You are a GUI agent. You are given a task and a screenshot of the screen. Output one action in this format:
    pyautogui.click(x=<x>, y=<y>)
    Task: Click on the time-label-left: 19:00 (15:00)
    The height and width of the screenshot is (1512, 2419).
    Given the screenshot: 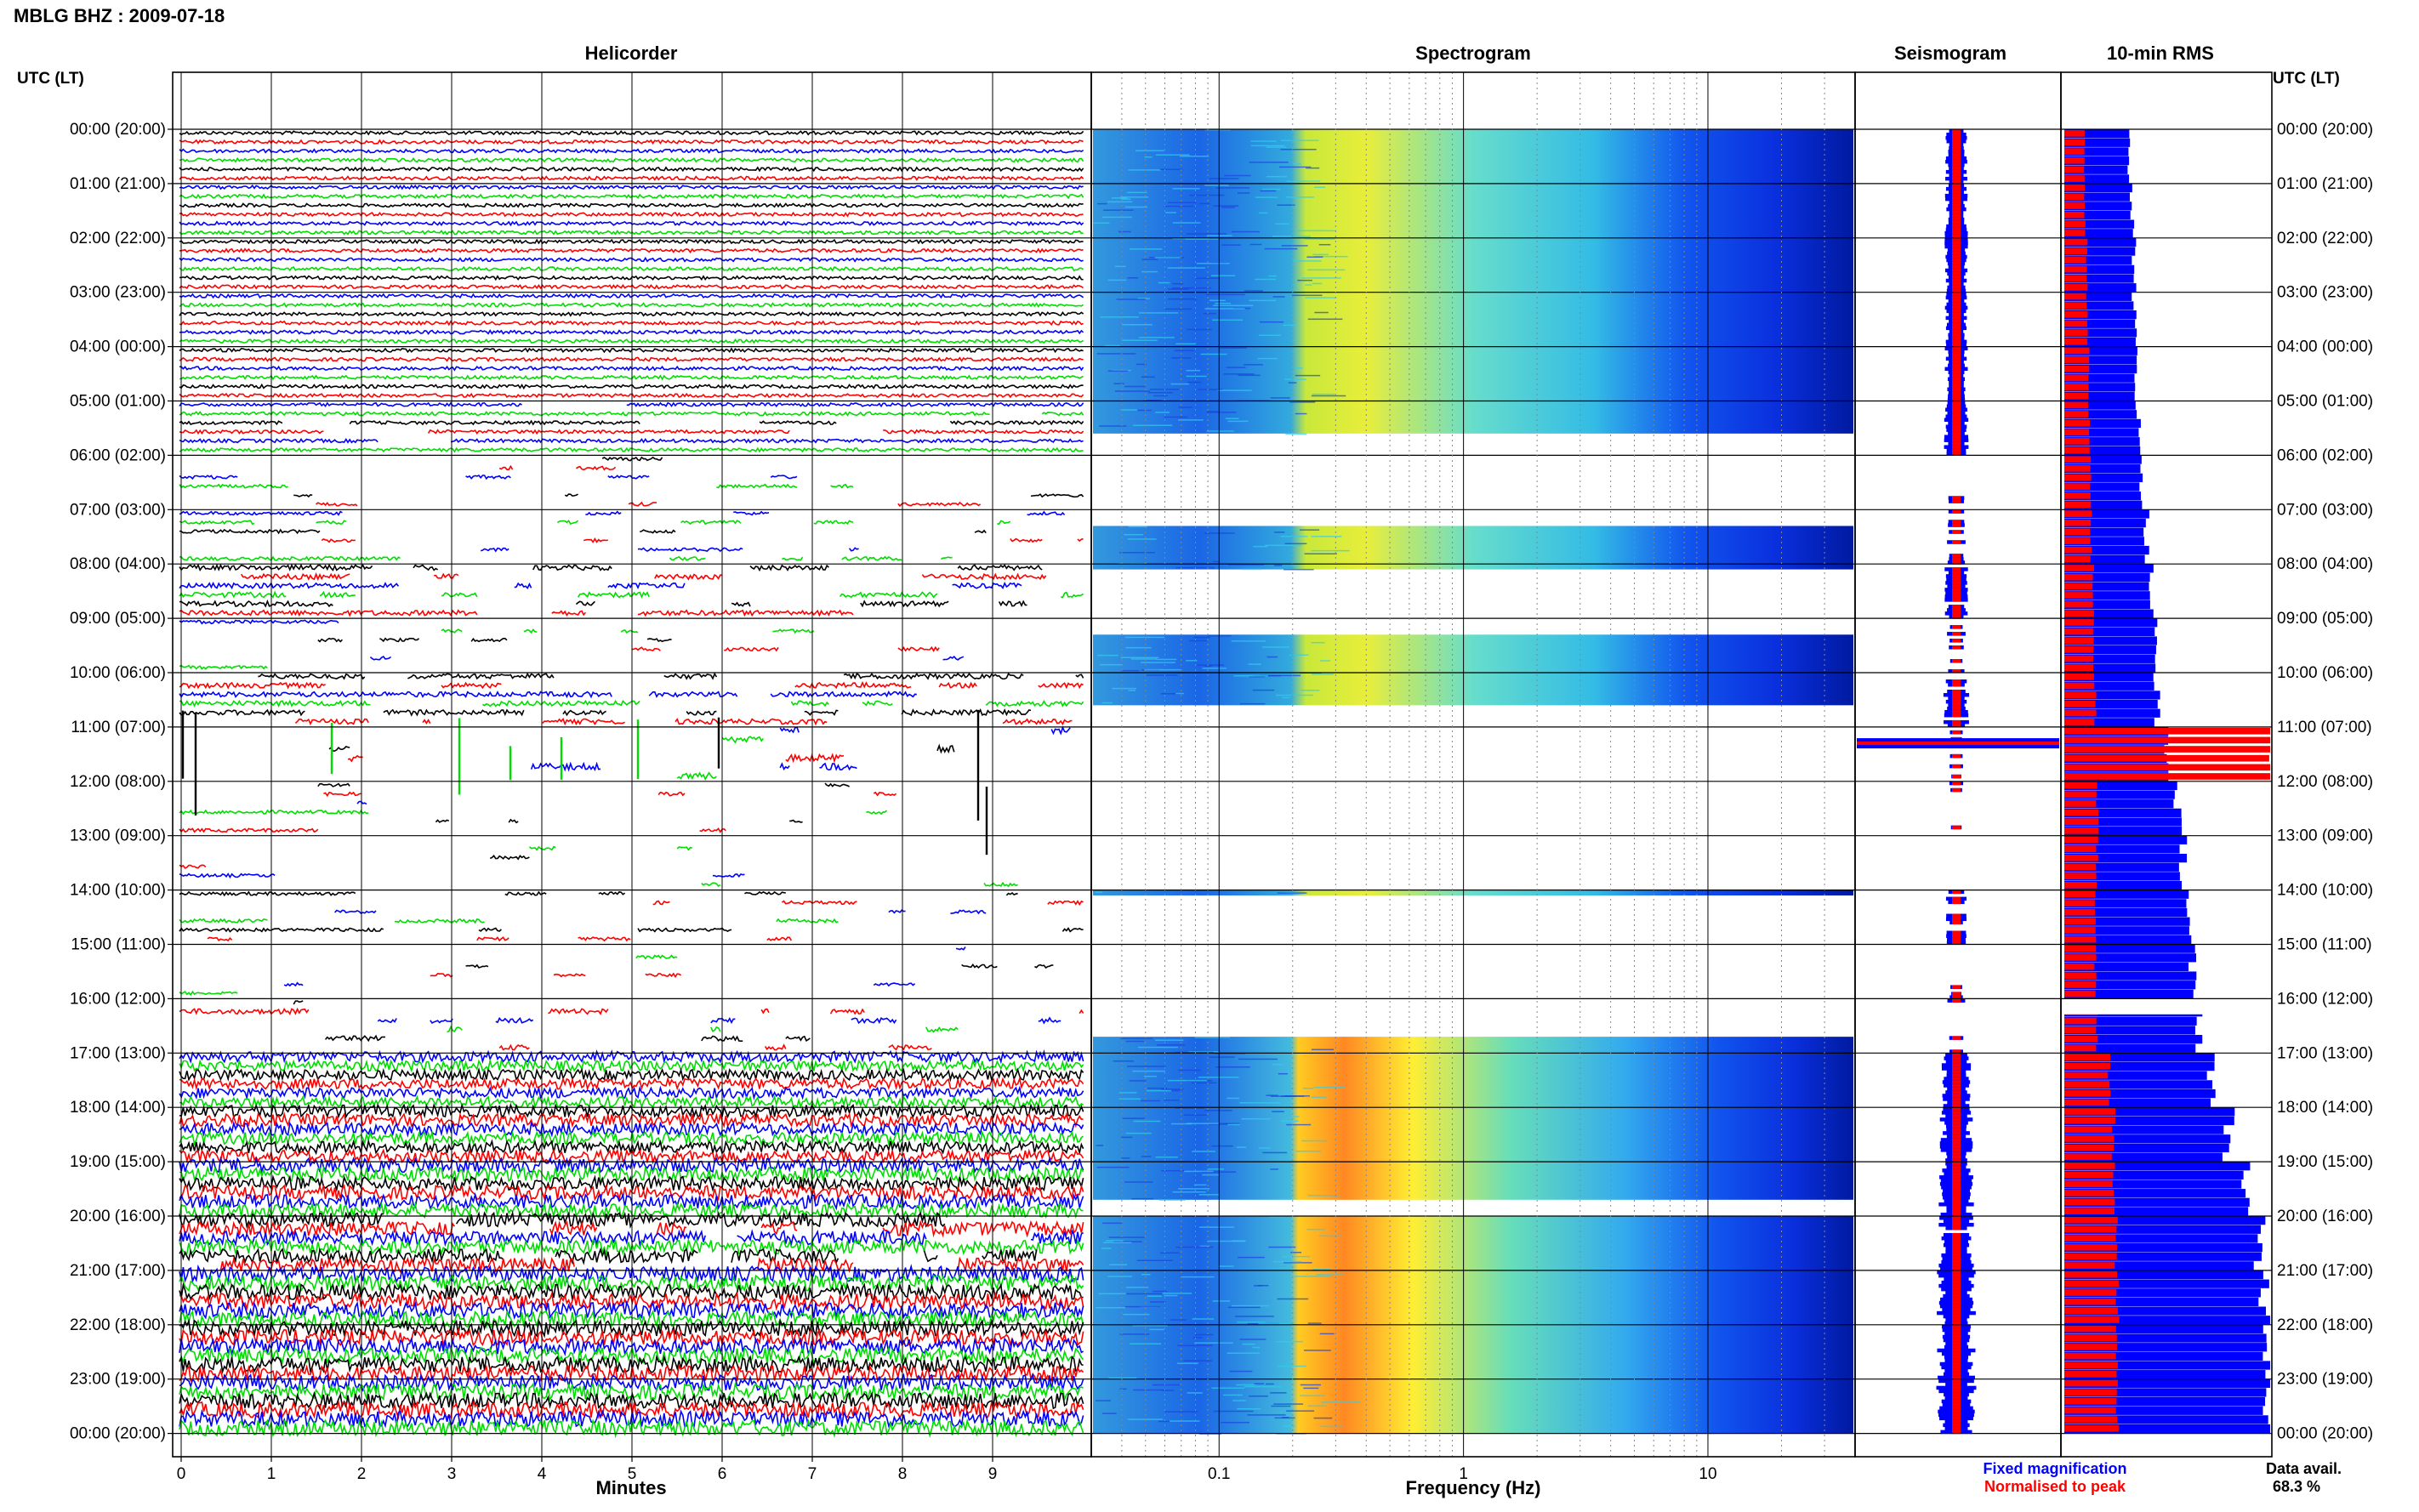 What is the action you would take?
    pyautogui.click(x=118, y=1162)
    